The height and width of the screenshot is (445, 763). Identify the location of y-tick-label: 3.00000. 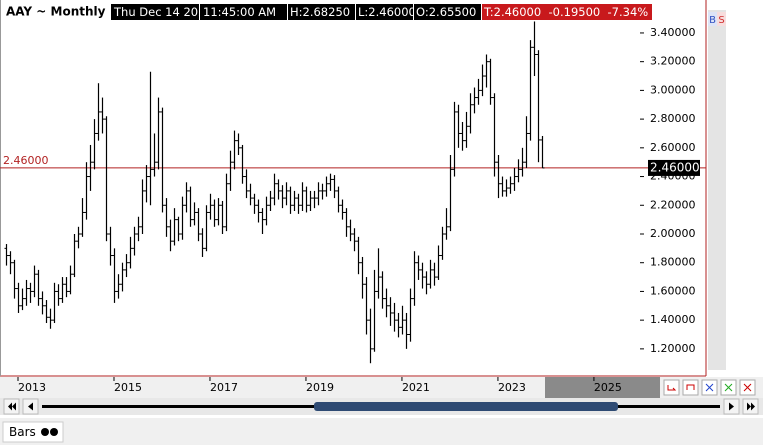
(673, 89).